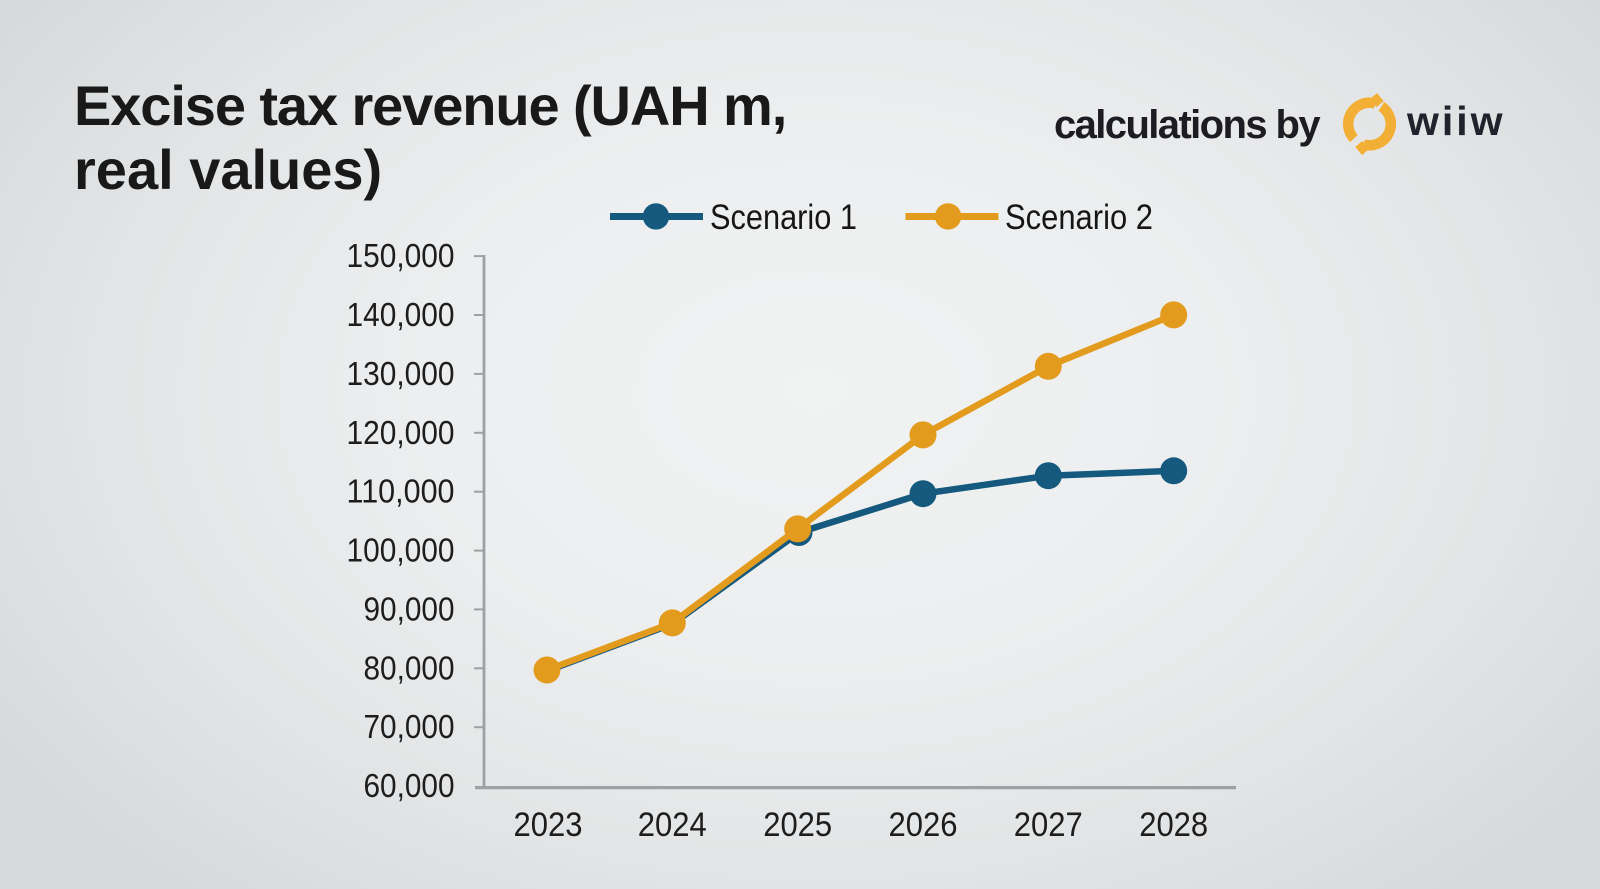  I want to click on svg-text: 2027, so click(1048, 825).